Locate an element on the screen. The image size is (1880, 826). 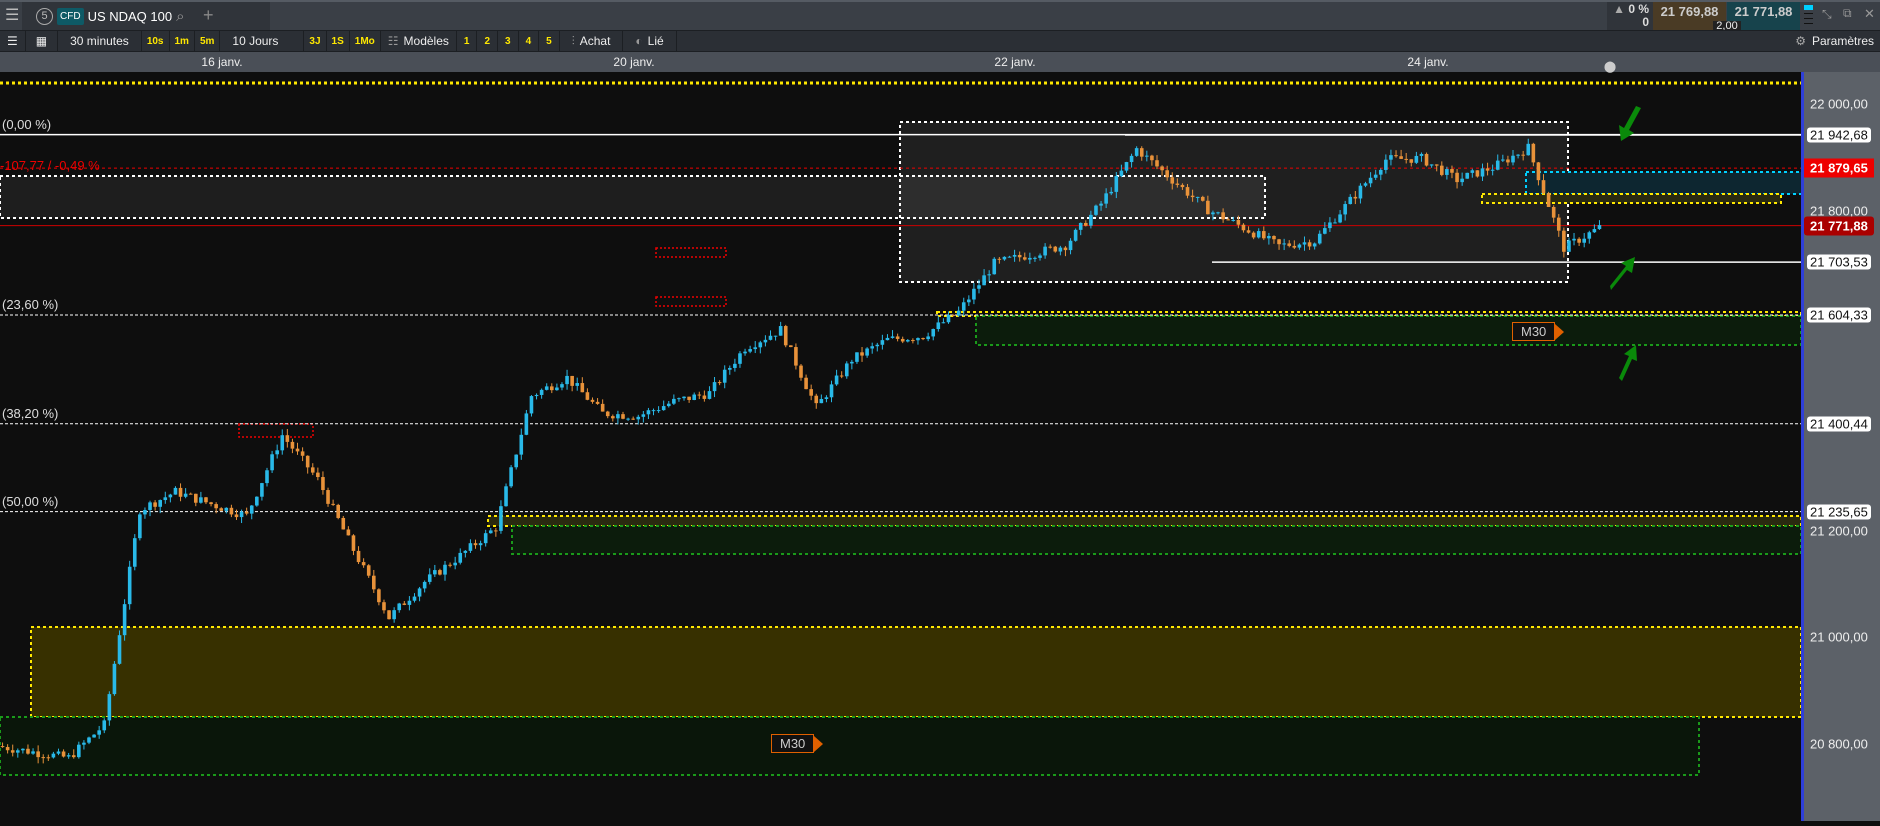
sell-button: 21 769,88 is located at coordinates (1689, 16).